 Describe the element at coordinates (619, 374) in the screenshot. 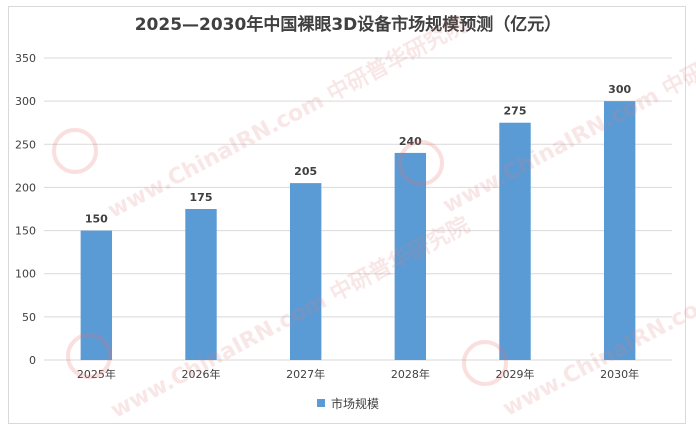

I see `x-tick-label: 2030年` at that location.